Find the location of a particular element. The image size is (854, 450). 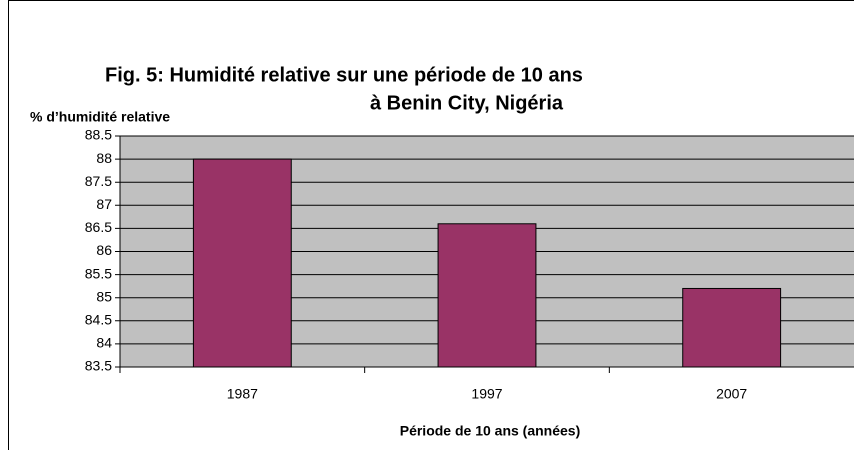

x-tick-label: 1997 is located at coordinates (486, 394).